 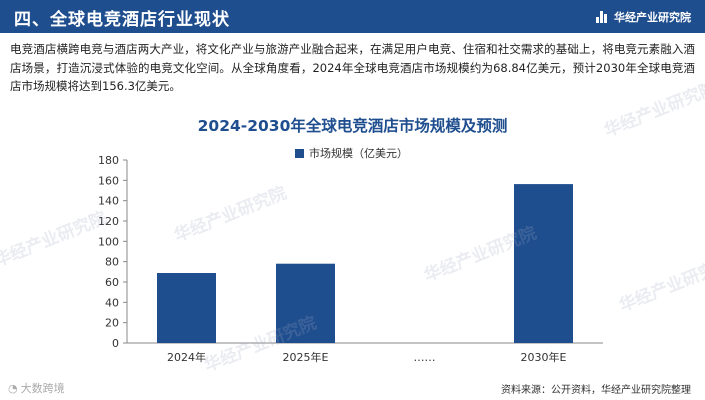 I want to click on y-tick-label: 60, so click(x=112, y=282).